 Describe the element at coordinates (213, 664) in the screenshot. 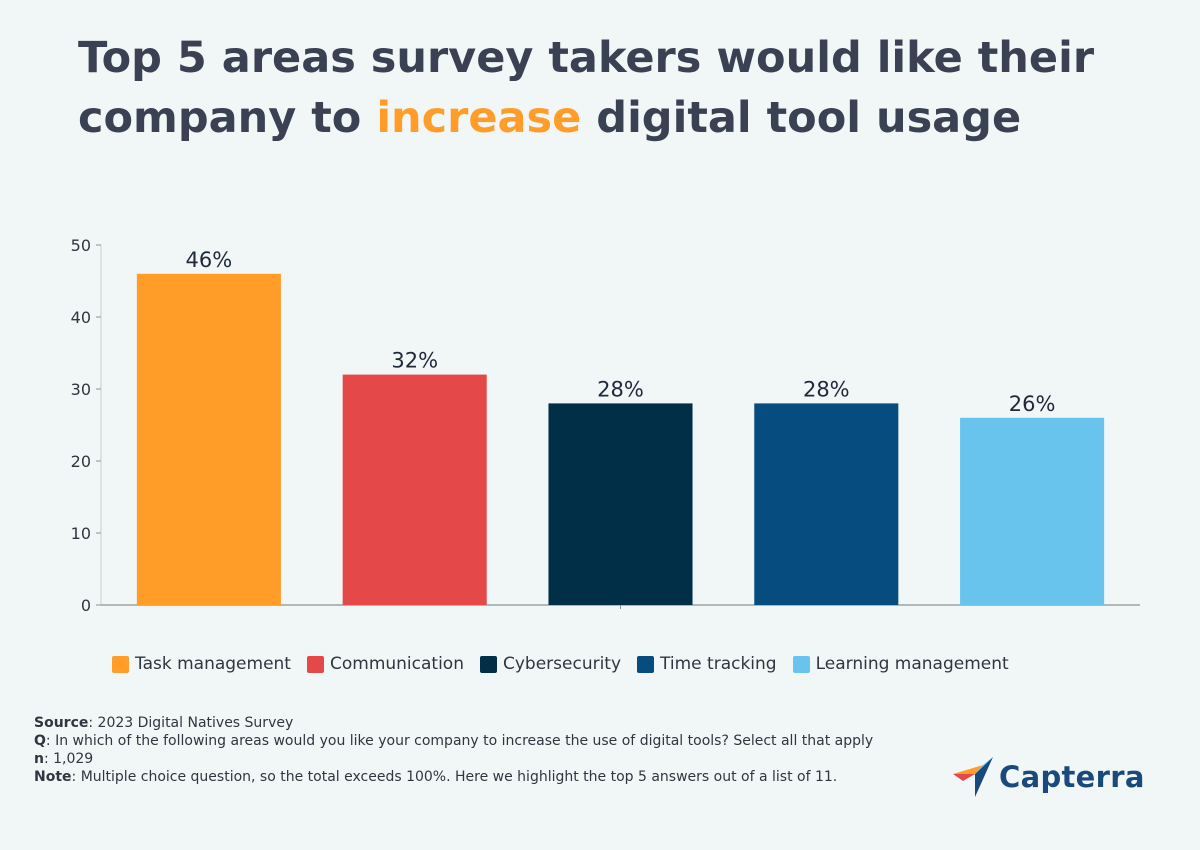

I see `legend-label: Task management` at that location.